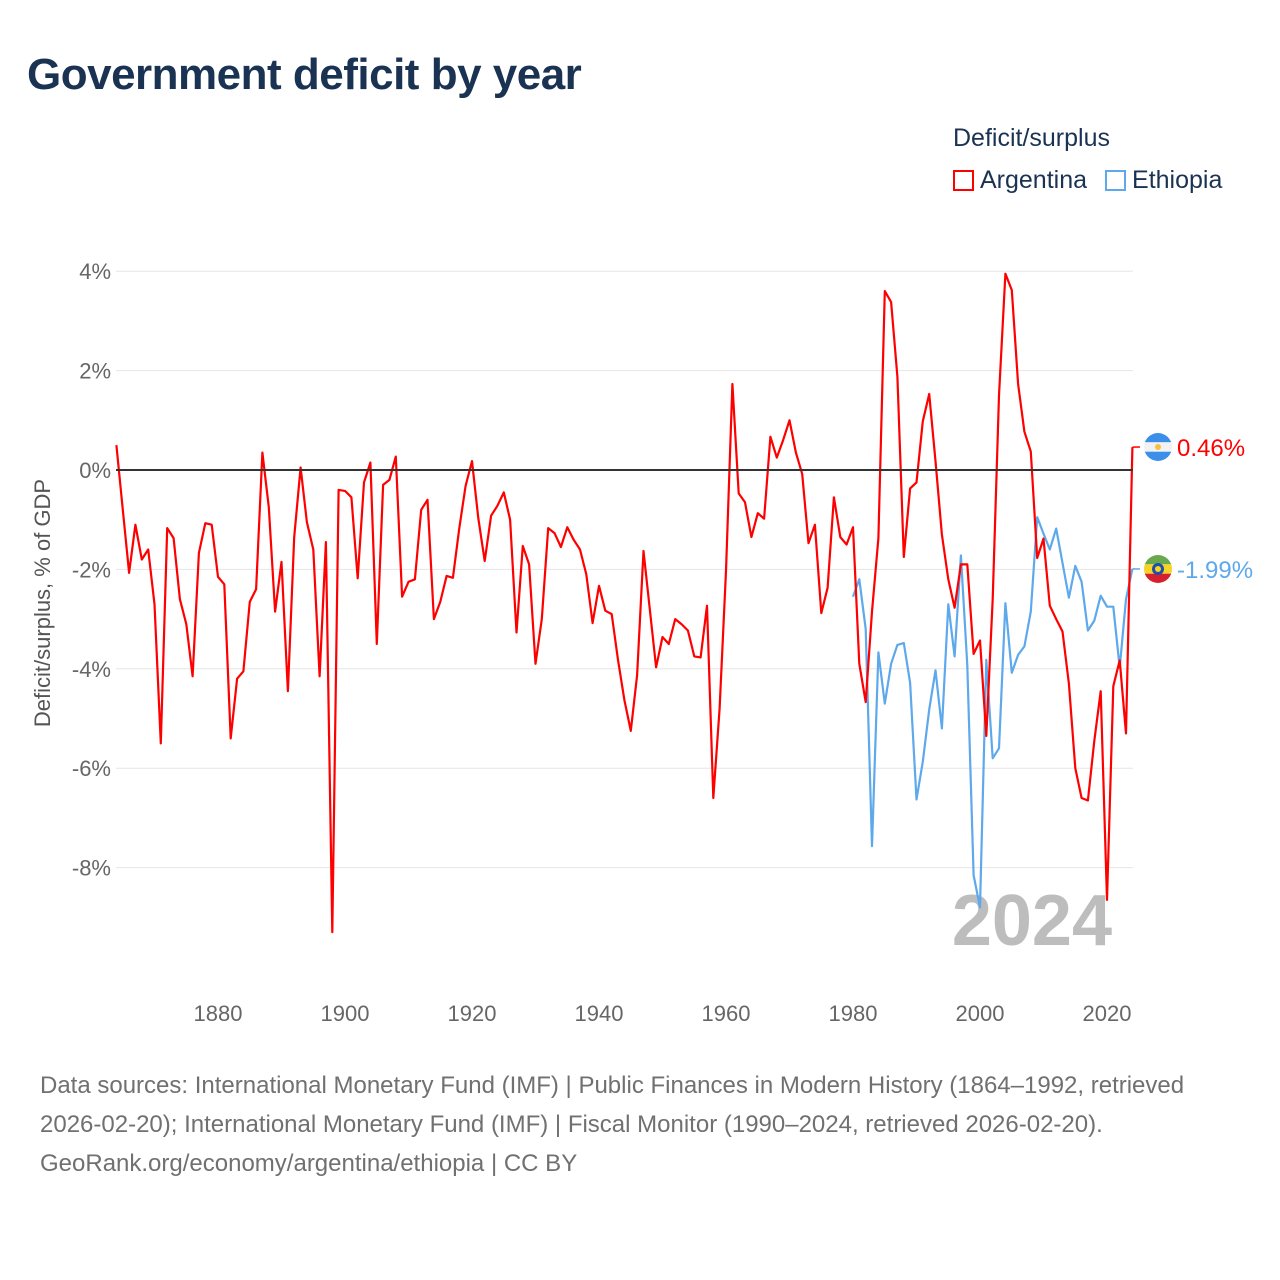 The width and height of the screenshot is (1280, 1280). Describe the element at coordinates (726, 1013) in the screenshot. I see `x-tick-label: 1960` at that location.